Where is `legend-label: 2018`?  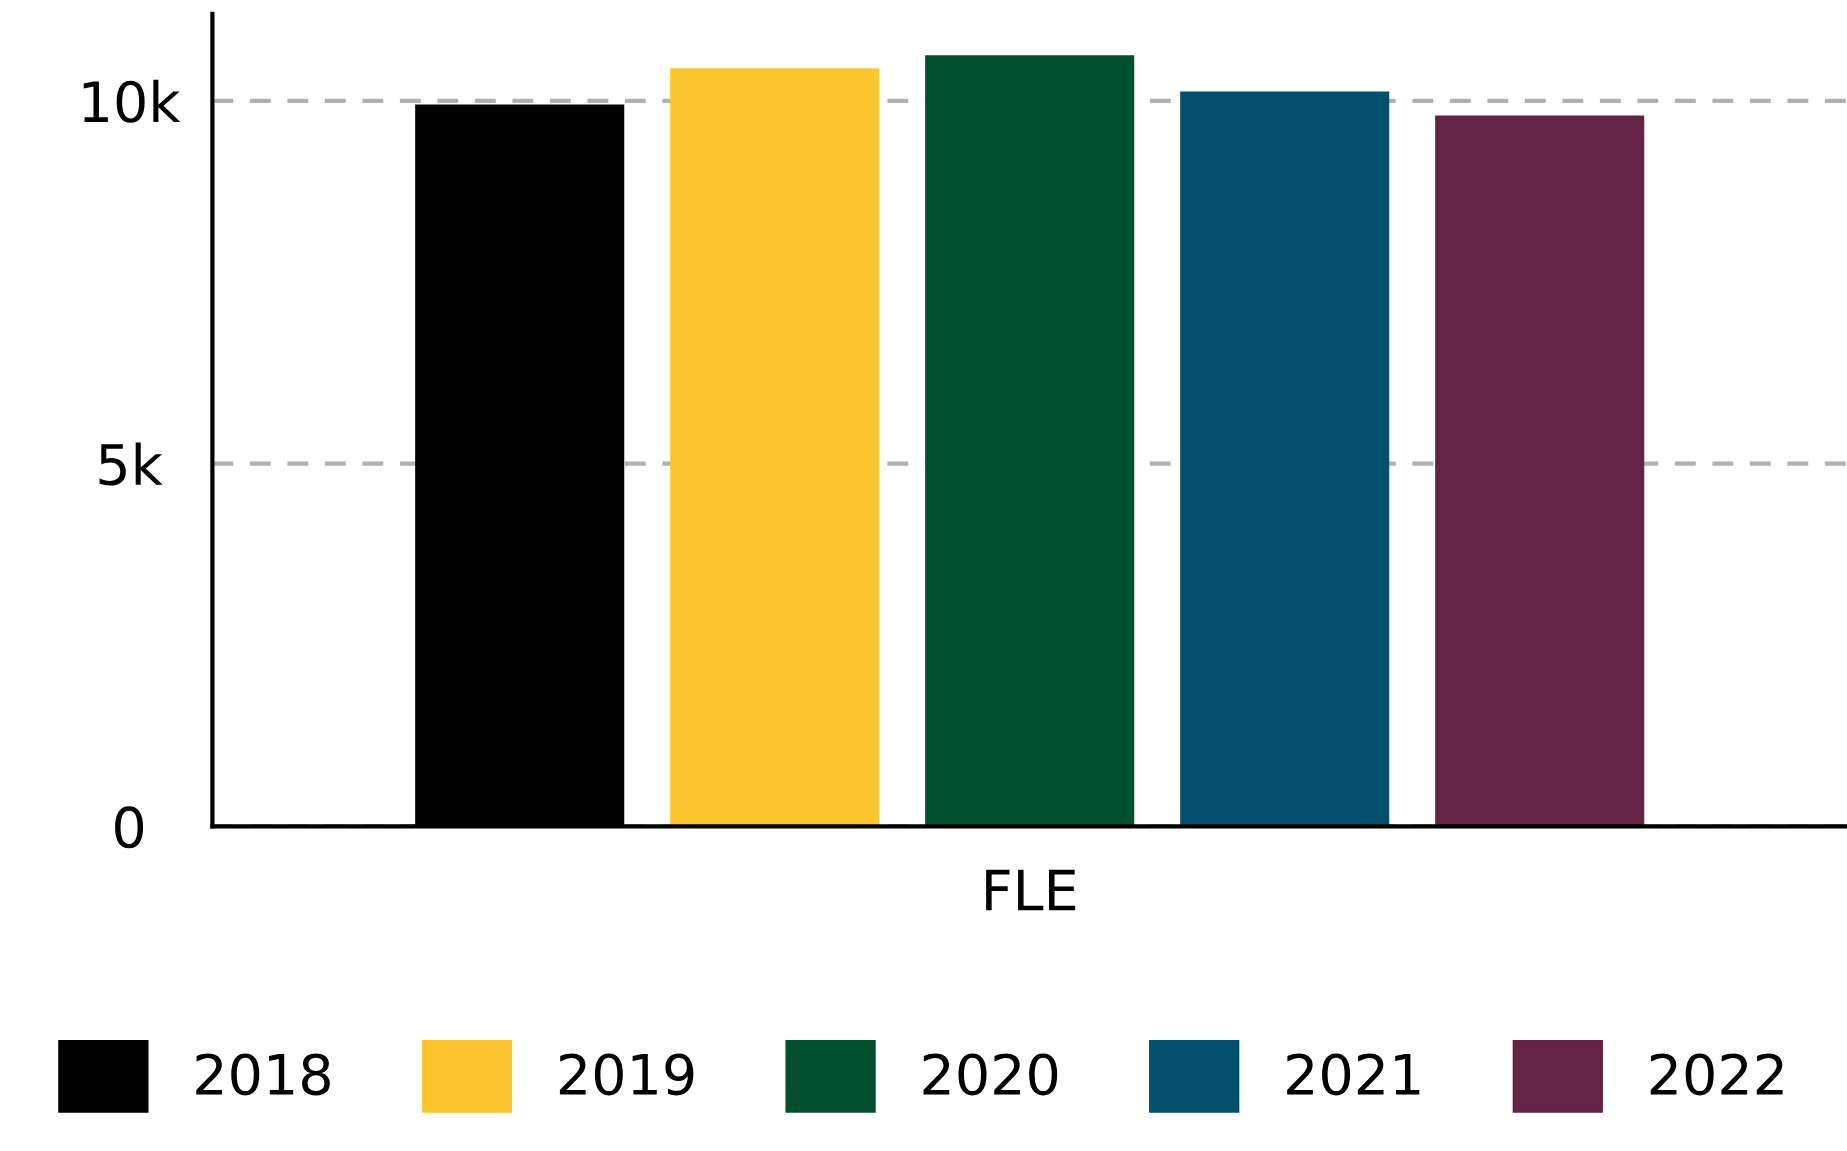 legend-label: 2018 is located at coordinates (263, 1074).